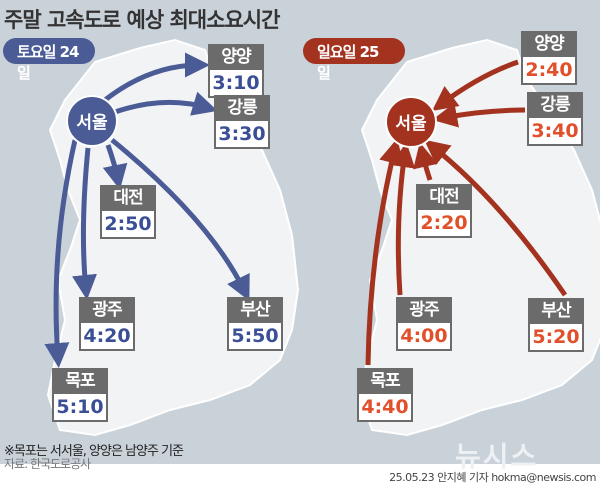 This screenshot has height=491, width=600. What do you see at coordinates (424, 324) in the screenshot?
I see `sun-gwangju: 광주 4:00` at bounding box center [424, 324].